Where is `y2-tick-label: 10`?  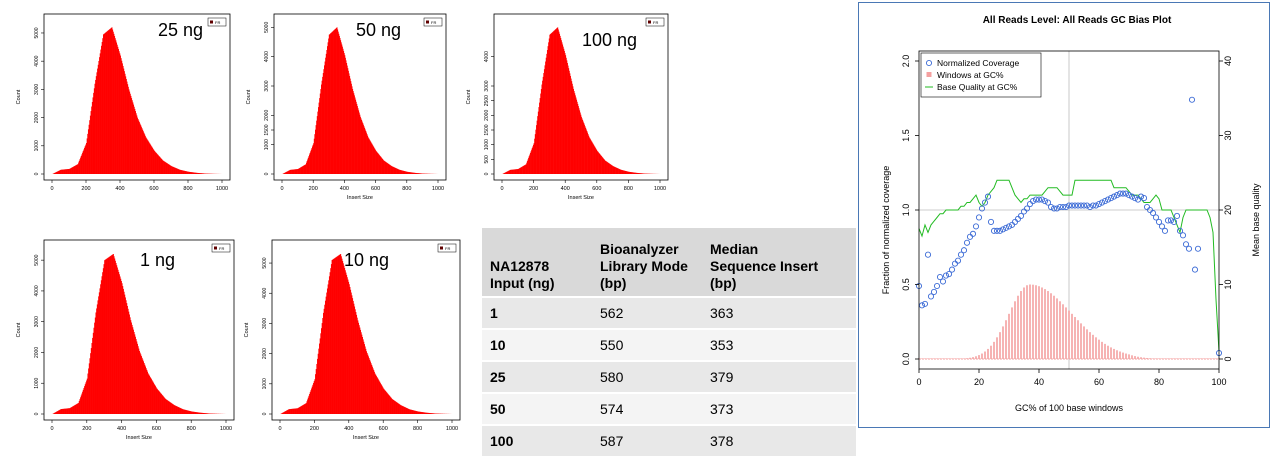 y2-tick-label: 10 is located at coordinates (1228, 284).